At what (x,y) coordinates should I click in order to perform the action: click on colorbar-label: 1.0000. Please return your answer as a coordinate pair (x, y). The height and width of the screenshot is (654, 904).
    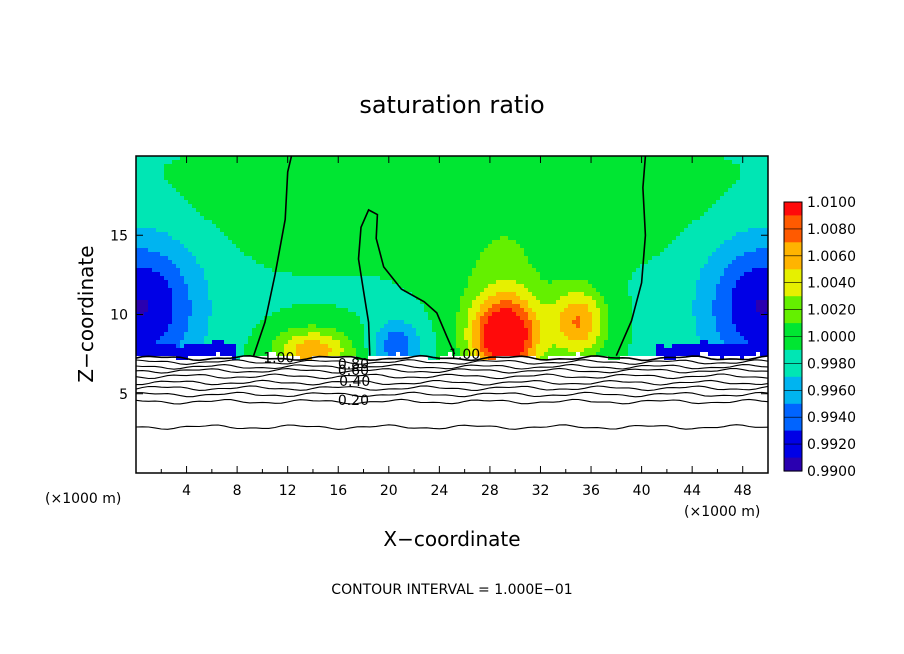
    Looking at the image, I should click on (831, 338).